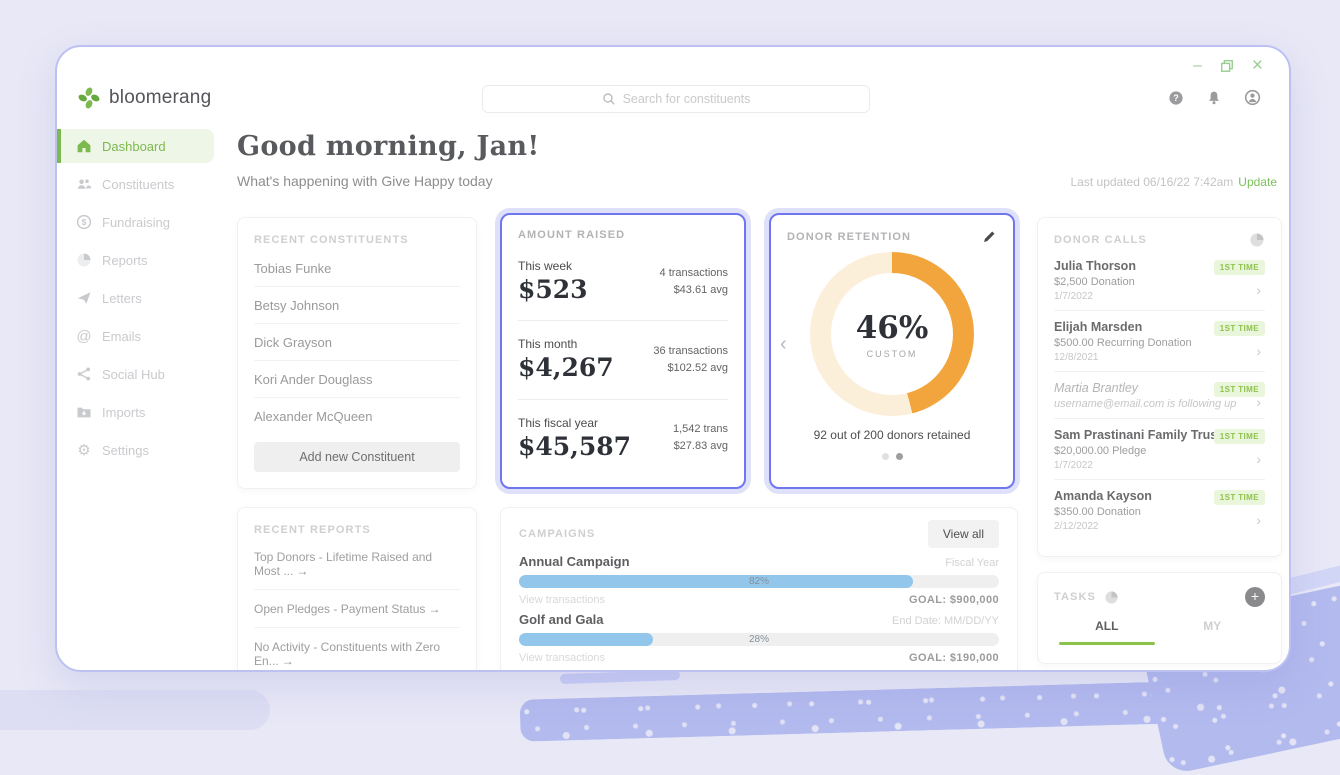 The image size is (1340, 775). I want to click on retention-percent: 46%, so click(892, 327).